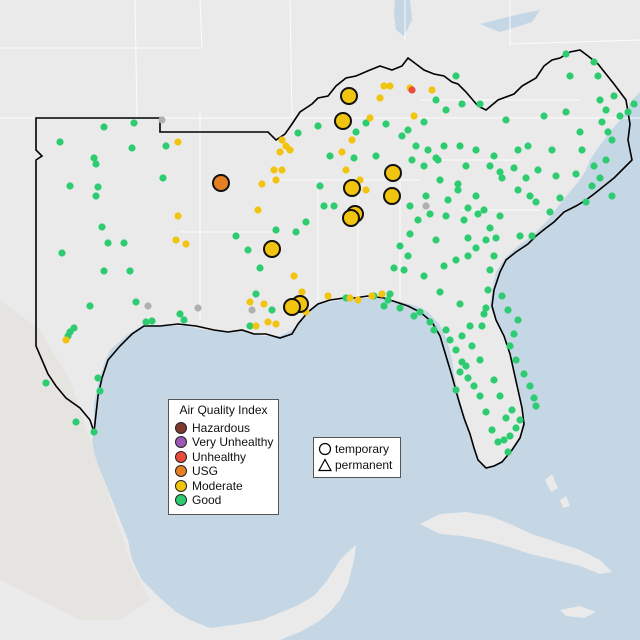 This screenshot has width=640, height=640. I want to click on legend-title: Air Quality Index, so click(223, 410).